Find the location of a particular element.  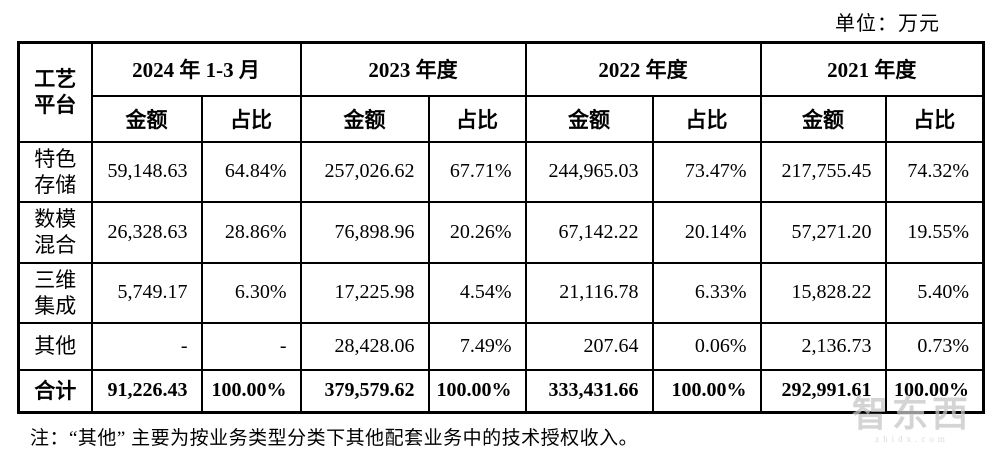

amount-cell: 292,991.61 is located at coordinates (823, 391).